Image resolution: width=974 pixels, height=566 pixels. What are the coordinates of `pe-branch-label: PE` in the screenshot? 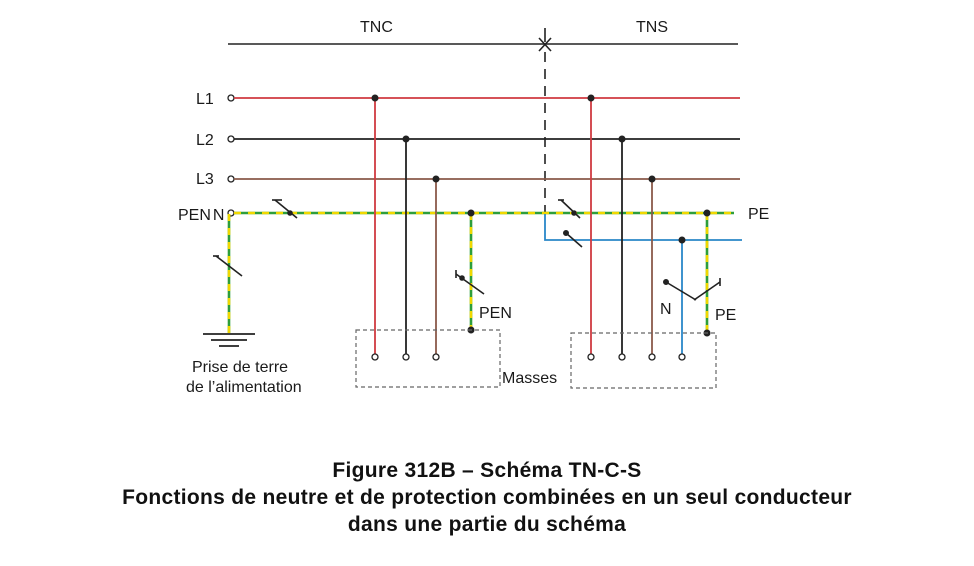 It's located at (725, 315).